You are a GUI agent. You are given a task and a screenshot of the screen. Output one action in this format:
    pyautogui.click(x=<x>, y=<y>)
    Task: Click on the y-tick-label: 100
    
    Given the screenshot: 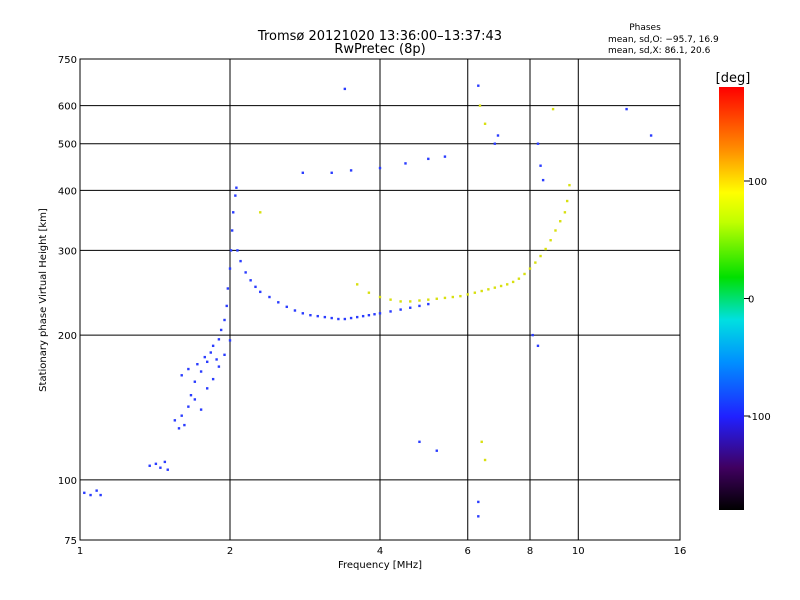 What is the action you would take?
    pyautogui.click(x=67, y=481)
    